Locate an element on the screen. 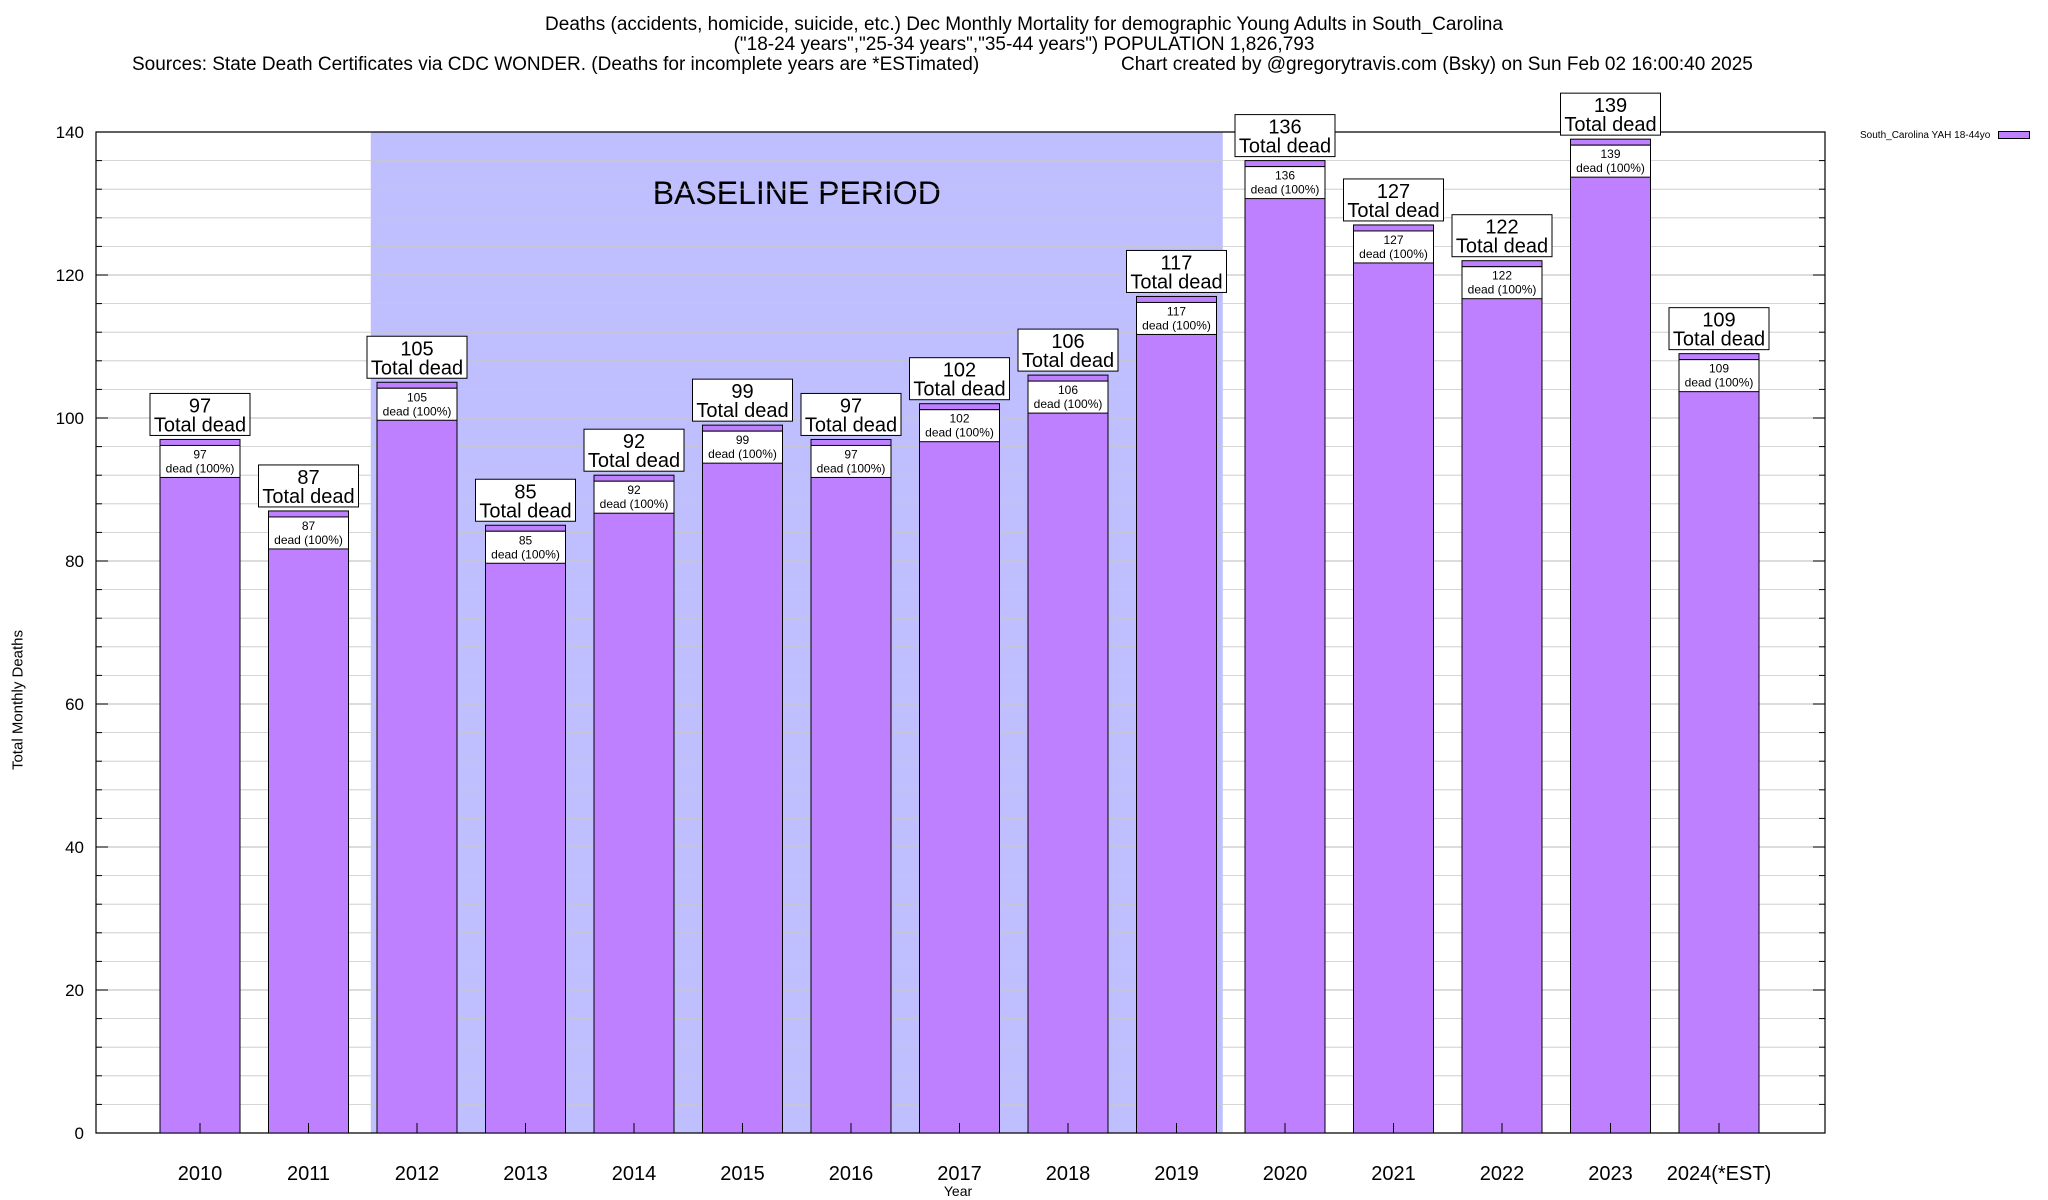 Image resolution: width=2048 pixels, height=1200 pixels. bar-top-value: 87 is located at coordinates (308, 478).